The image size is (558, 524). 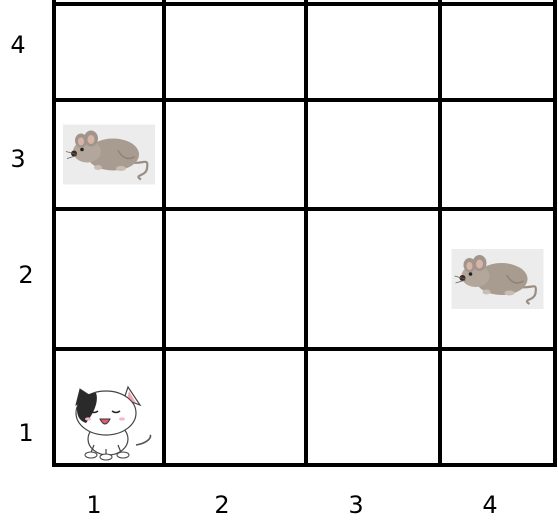 What do you see at coordinates (25, 433) in the screenshot?
I see `row-label-1: 1` at bounding box center [25, 433].